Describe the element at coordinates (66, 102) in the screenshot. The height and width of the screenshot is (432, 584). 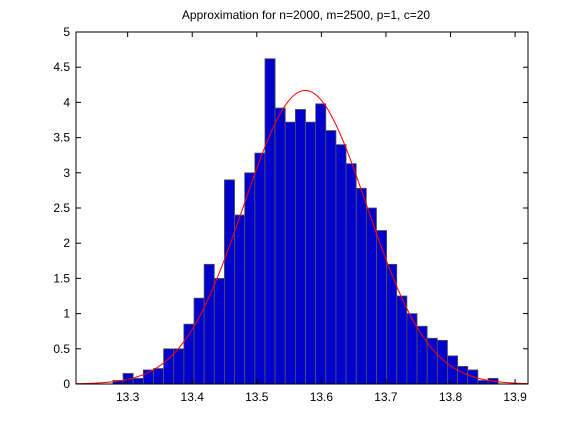
I see `y-tick-label: 4` at that location.